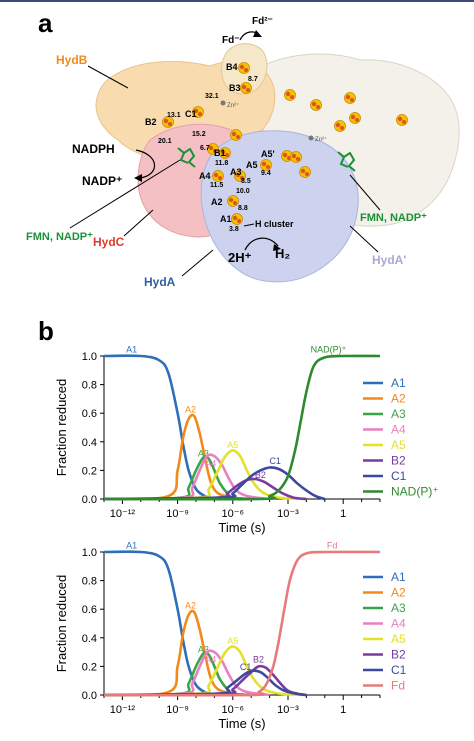  What do you see at coordinates (190, 605) in the screenshot?
I see `series-inline-label: A2` at bounding box center [190, 605].